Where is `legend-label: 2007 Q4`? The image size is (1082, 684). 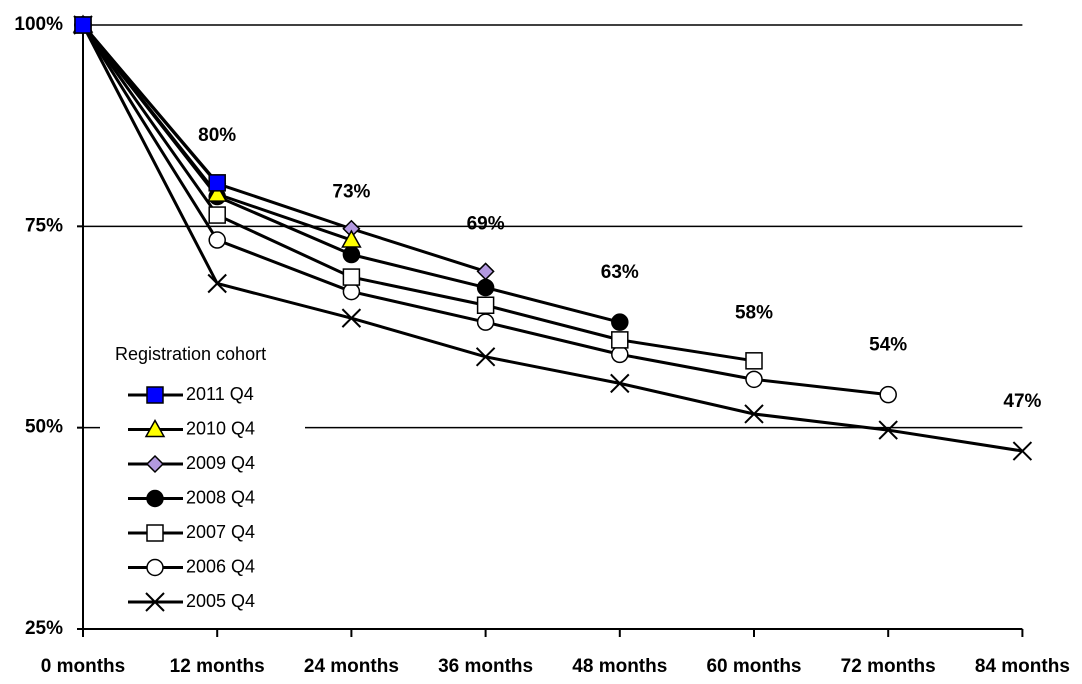
legend-label: 2007 Q4 is located at coordinates (220, 532).